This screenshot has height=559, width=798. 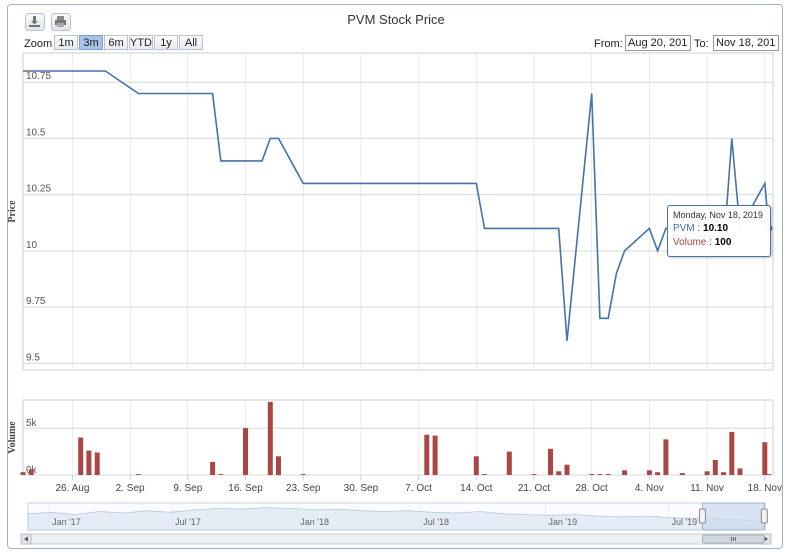 I want to click on price-y-tick-label: 10.25, so click(x=38, y=189).